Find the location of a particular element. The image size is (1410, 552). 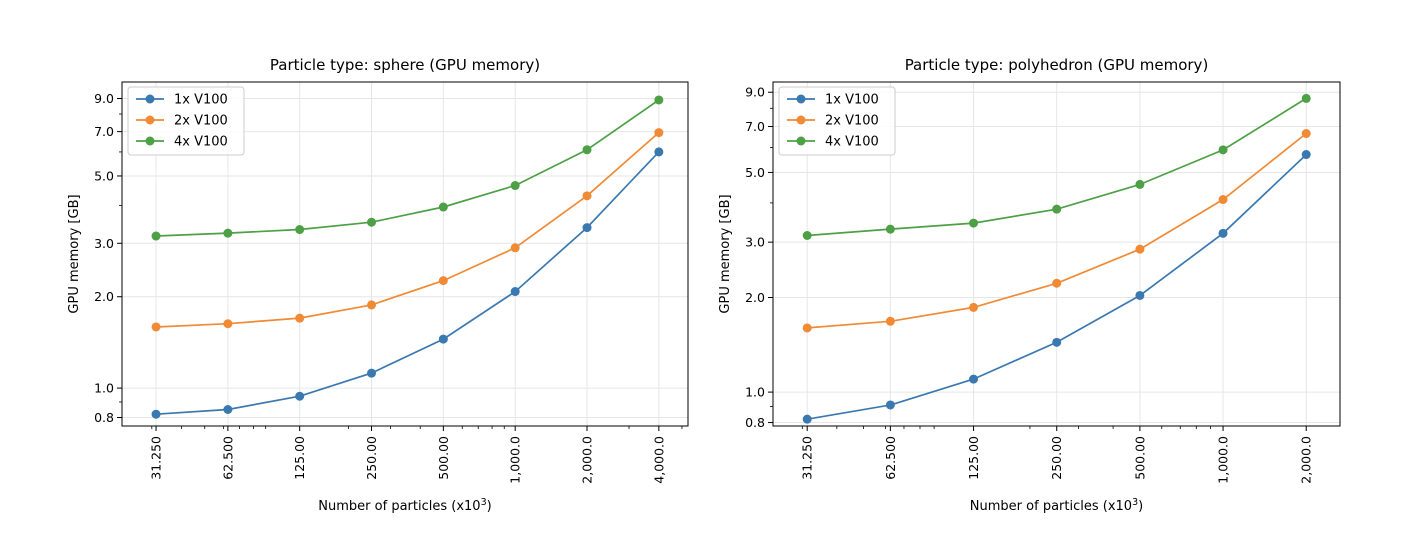

chart-title: Particle type: polyhedron (GPU memory) is located at coordinates (1057, 65).